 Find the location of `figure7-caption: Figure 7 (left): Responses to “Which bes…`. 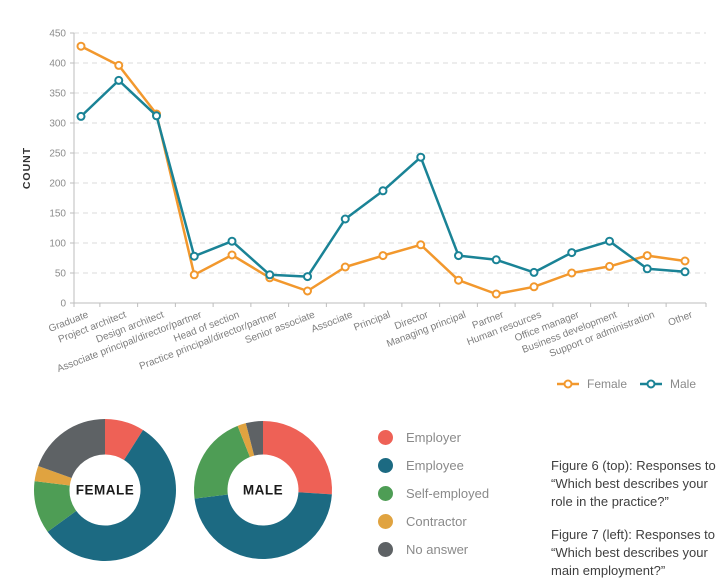

figure7-caption: Figure 7 (left): Responses to “Which bes… is located at coordinates (633, 552).